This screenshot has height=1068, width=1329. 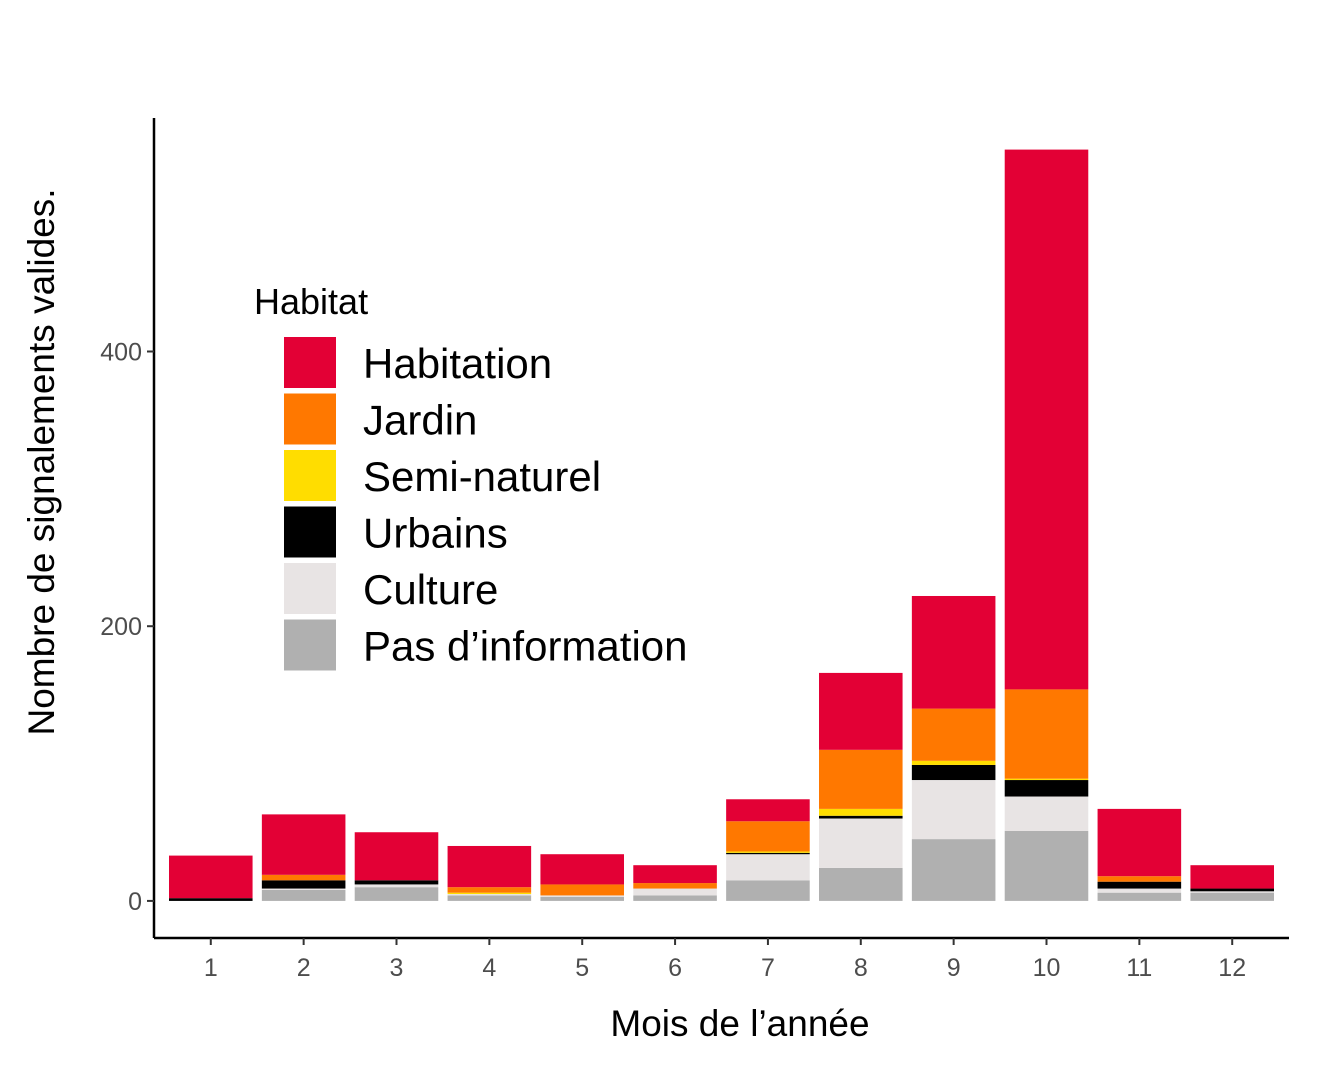 I want to click on bar-month-4-culture, so click(x=489, y=895).